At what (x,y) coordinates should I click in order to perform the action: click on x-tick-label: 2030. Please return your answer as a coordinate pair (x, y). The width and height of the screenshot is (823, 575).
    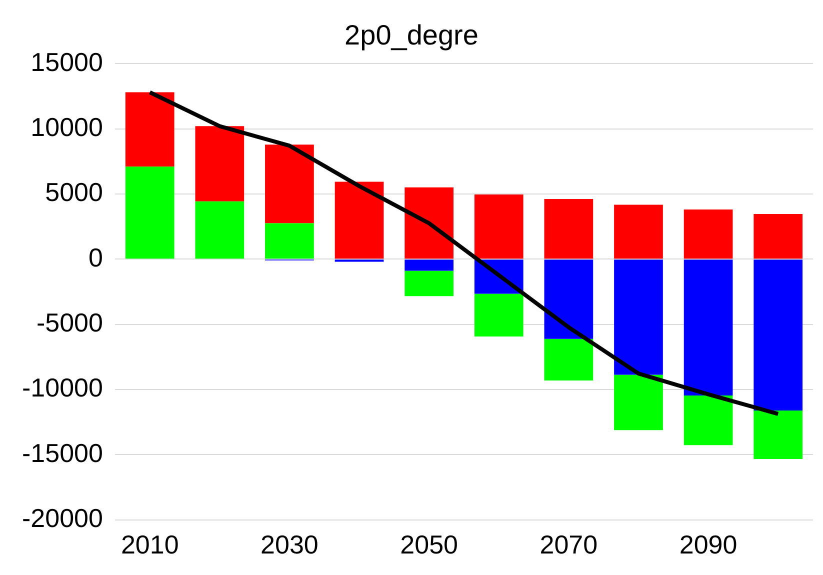
    Looking at the image, I should click on (289, 545).